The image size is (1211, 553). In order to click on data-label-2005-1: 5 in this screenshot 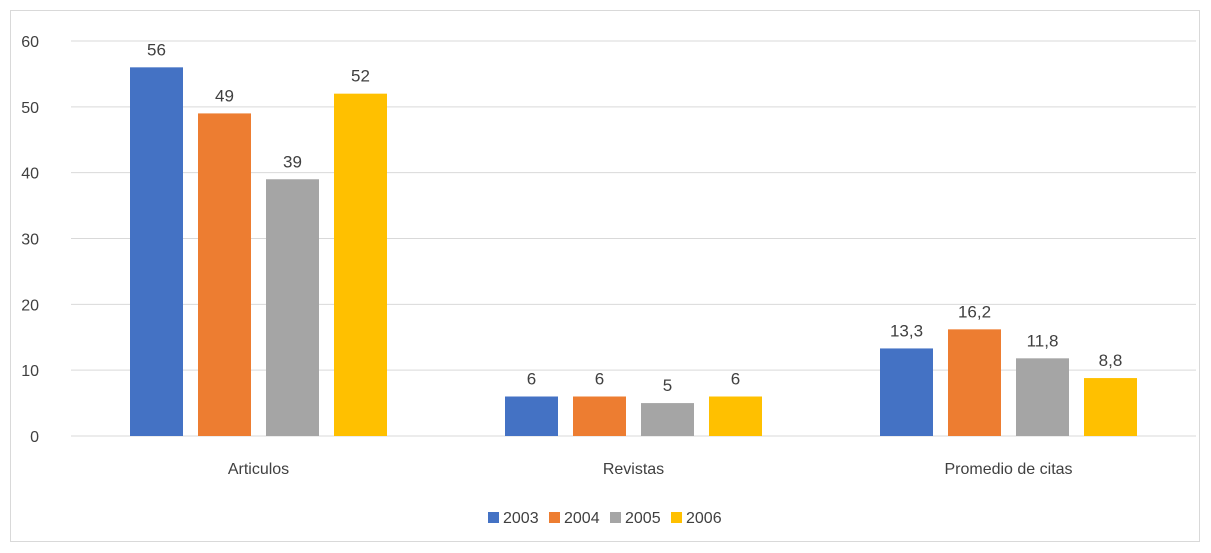, I will do `click(667, 385)`.